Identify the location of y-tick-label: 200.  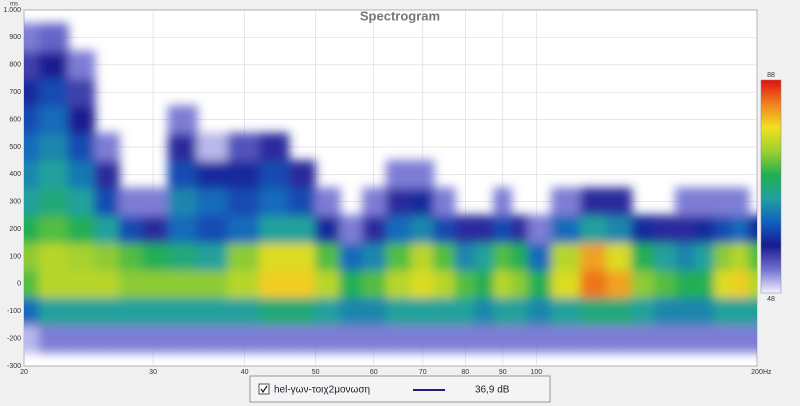
(15, 229).